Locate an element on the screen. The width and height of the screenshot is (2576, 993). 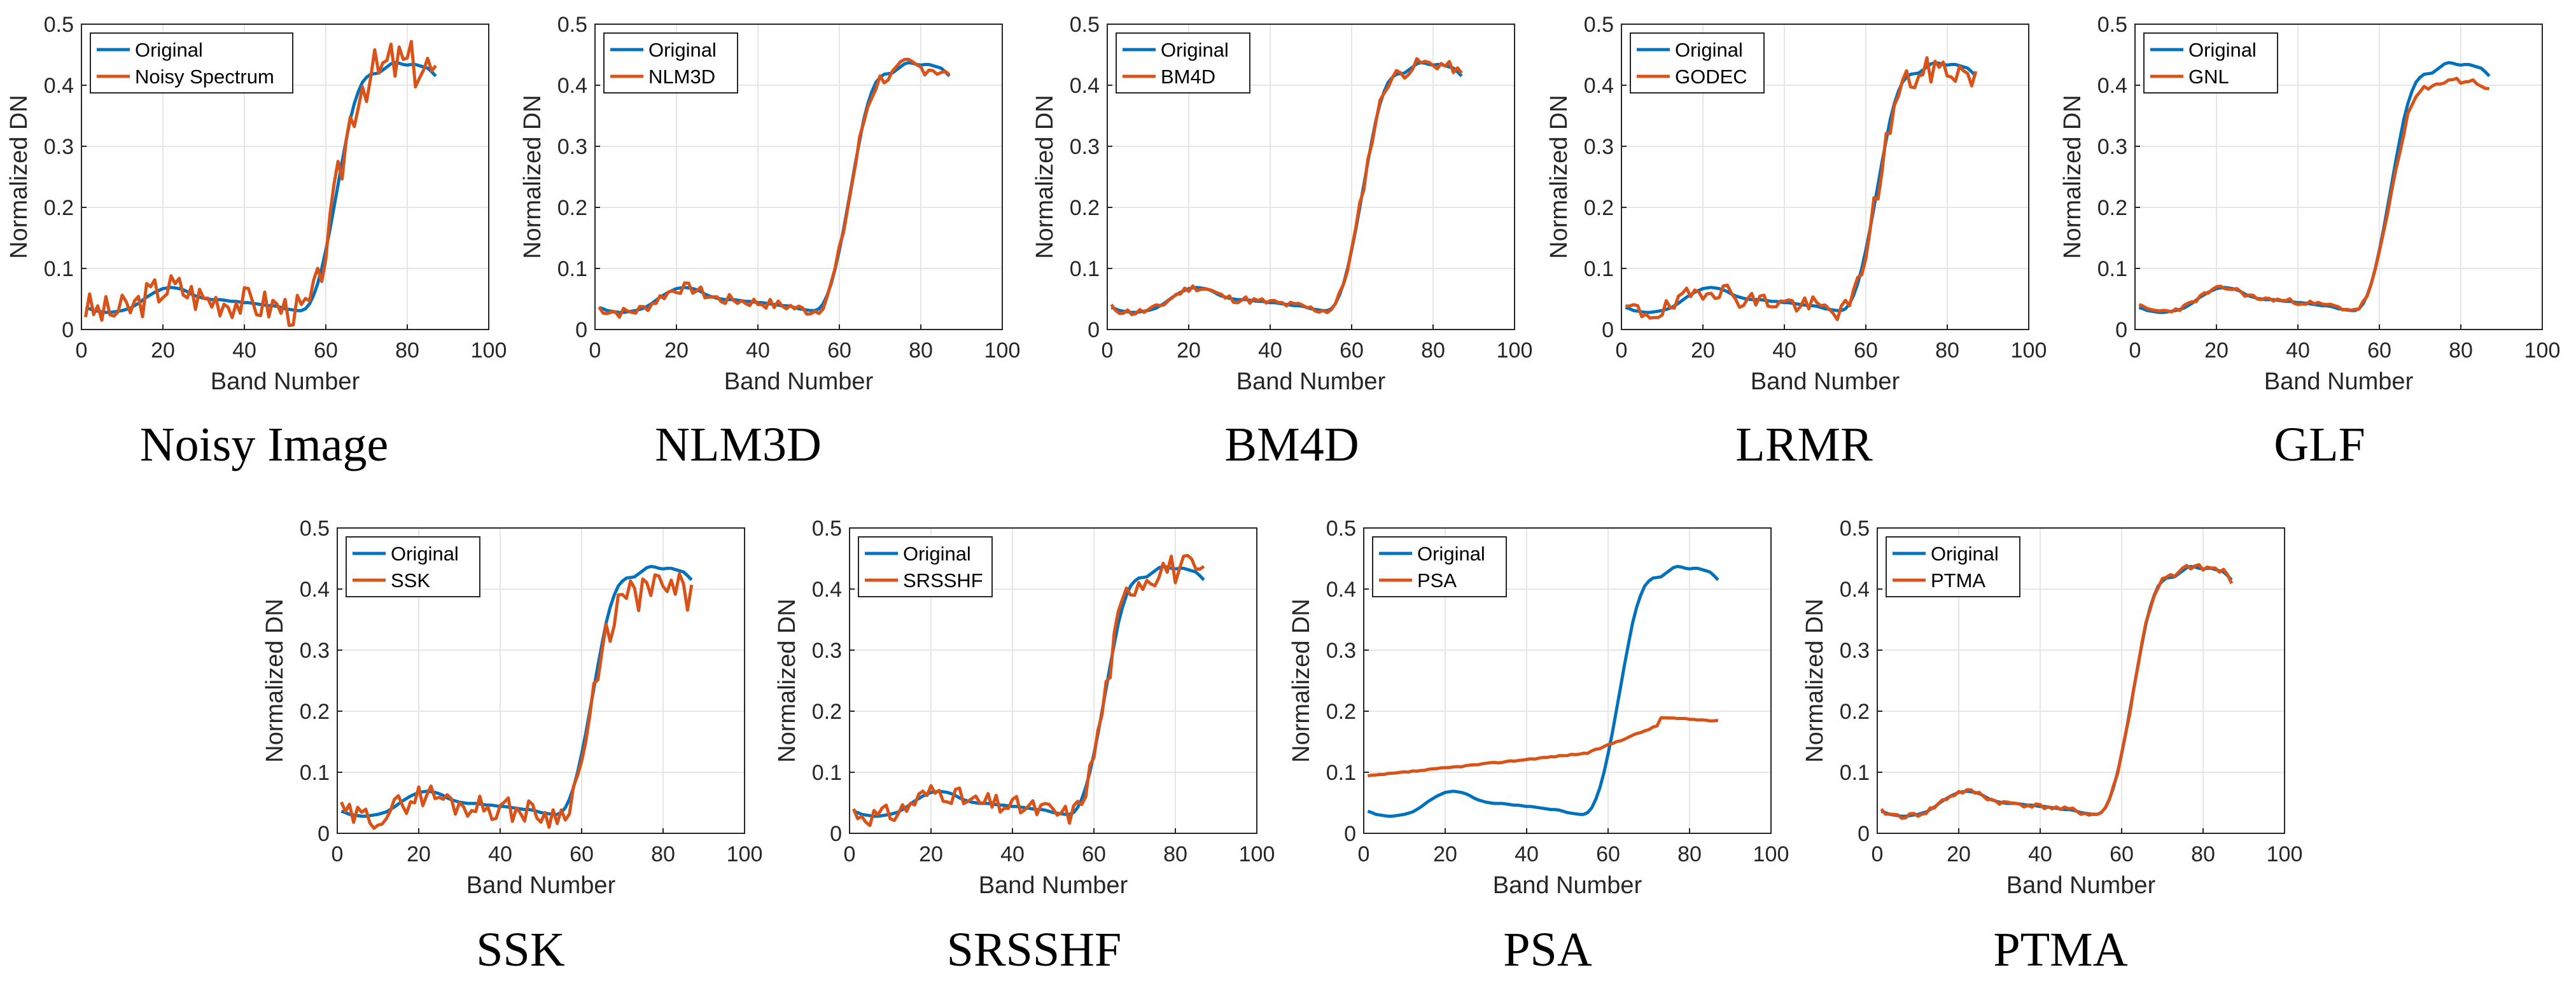
legend: Original PSA is located at coordinates (1439, 566).